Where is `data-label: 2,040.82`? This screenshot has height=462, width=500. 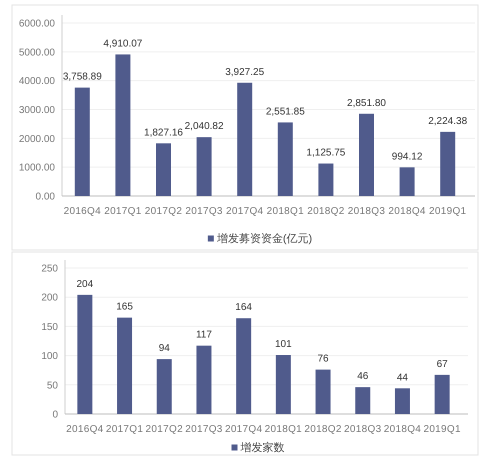
data-label: 2,040.82 is located at coordinates (204, 126).